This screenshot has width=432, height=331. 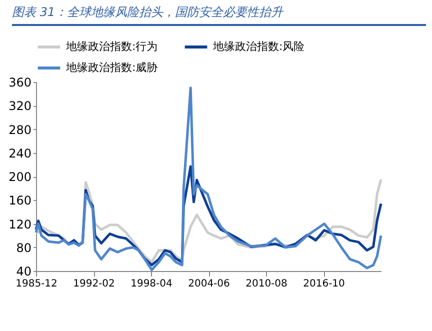 What do you see at coordinates (151, 284) in the screenshot?
I see `x-tick-label: 1998-04` at bounding box center [151, 284].